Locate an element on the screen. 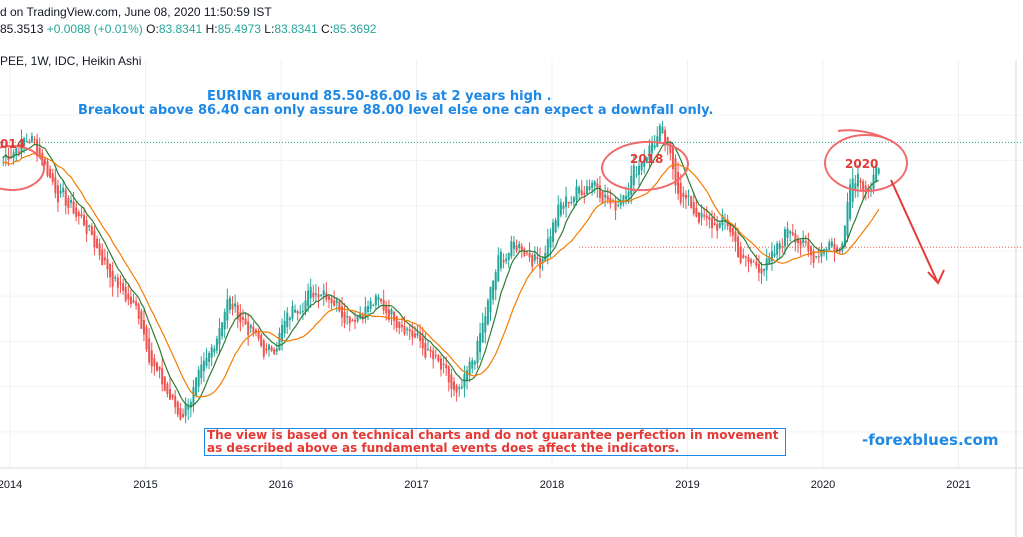 The image size is (1023, 537). x-tick-2016: 2016 is located at coordinates (281, 485).